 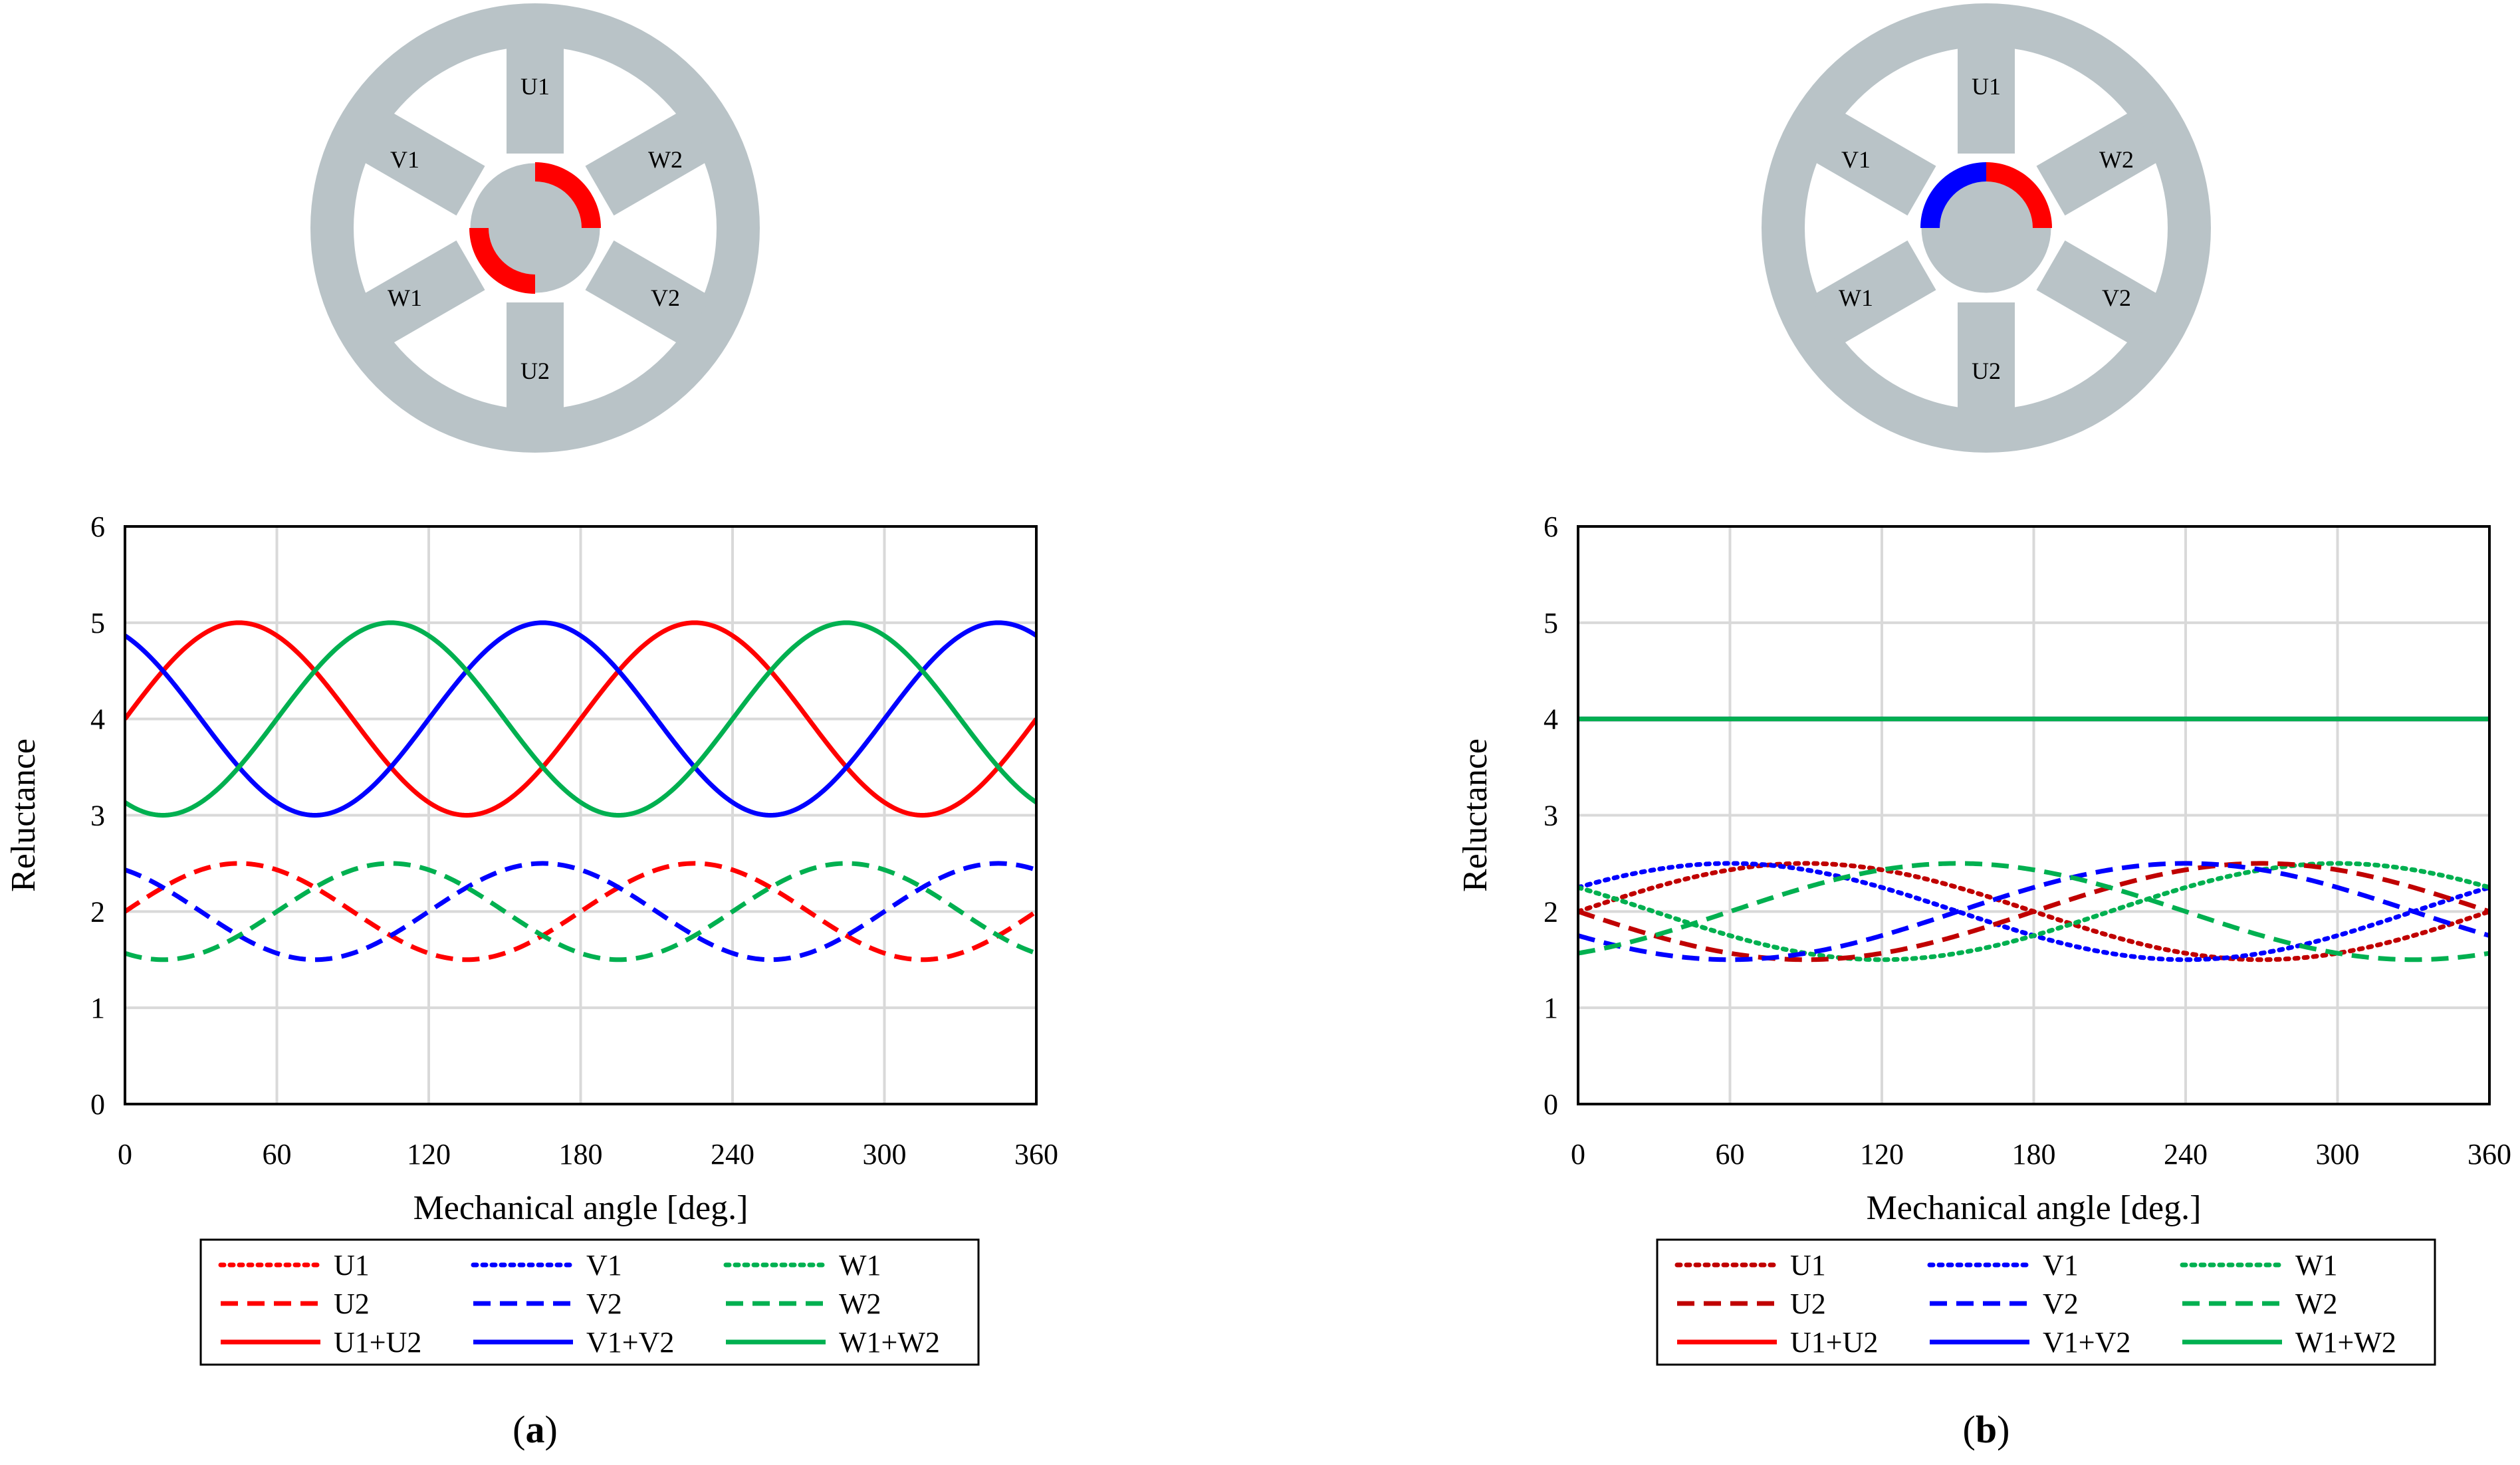 I want to click on legend-box, so click(x=589, y=1302).